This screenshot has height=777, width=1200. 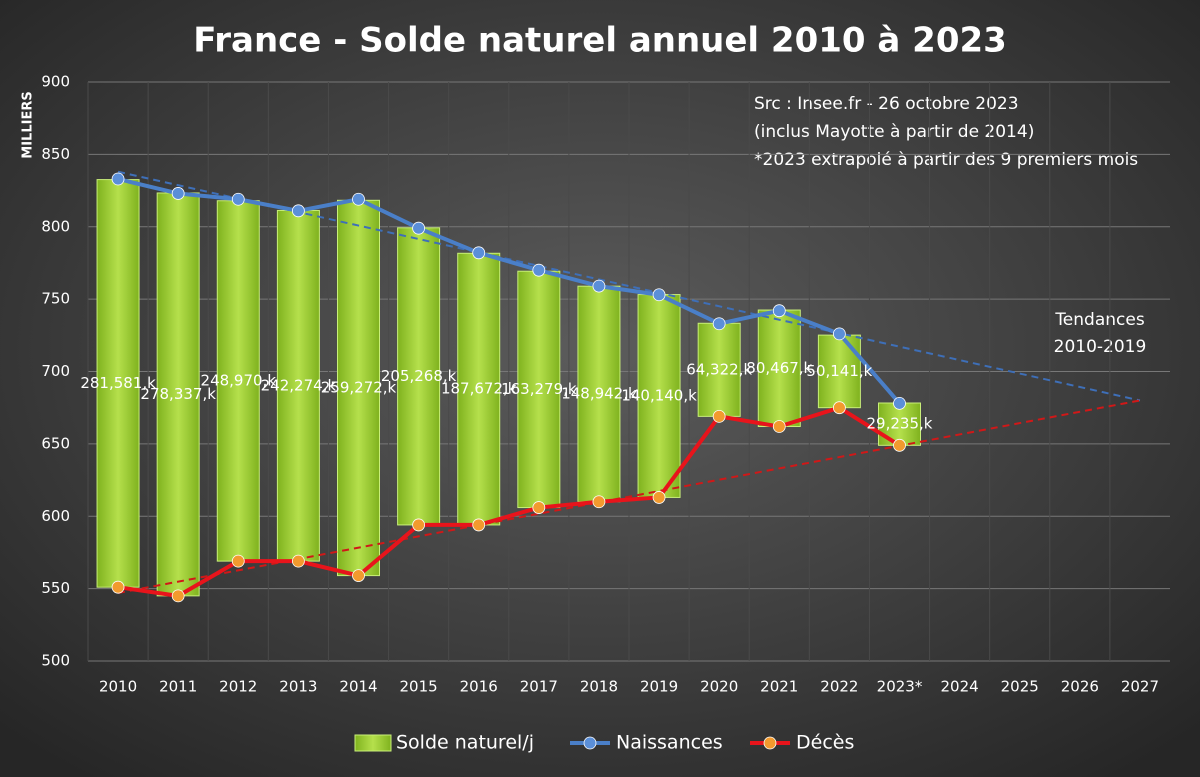 I want to click on legend-label: Décès, so click(x=825, y=743).